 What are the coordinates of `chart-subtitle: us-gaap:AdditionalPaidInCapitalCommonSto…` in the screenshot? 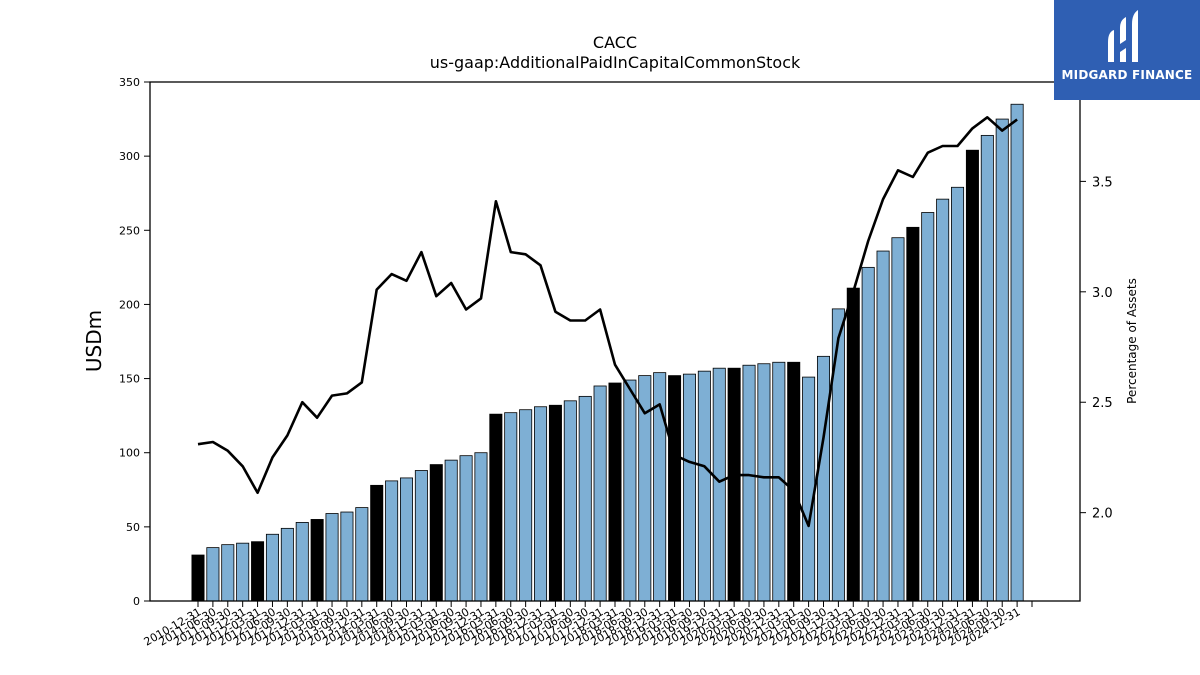 It's located at (615, 62).